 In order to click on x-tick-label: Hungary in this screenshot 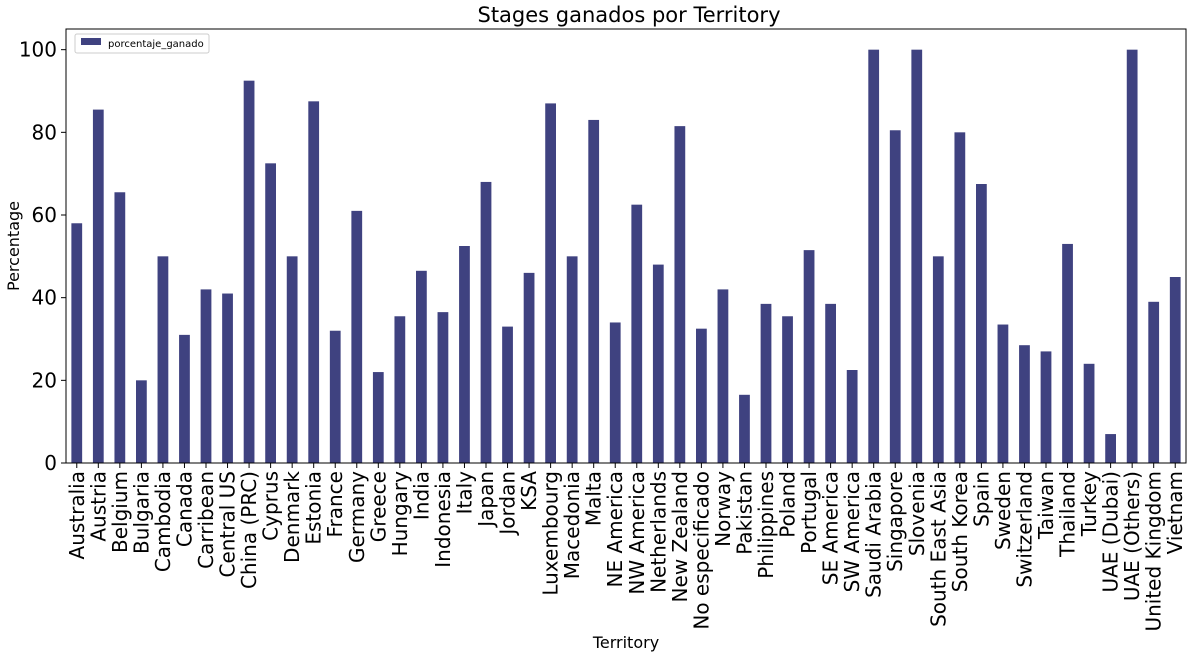, I will do `click(400, 514)`.